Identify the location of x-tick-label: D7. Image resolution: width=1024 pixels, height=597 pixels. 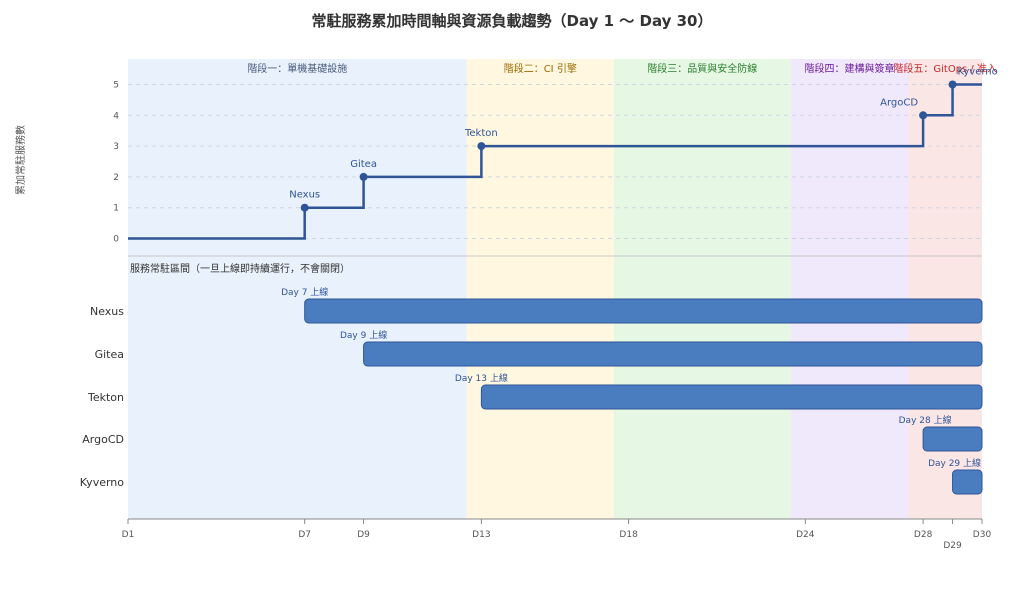
(304, 535).